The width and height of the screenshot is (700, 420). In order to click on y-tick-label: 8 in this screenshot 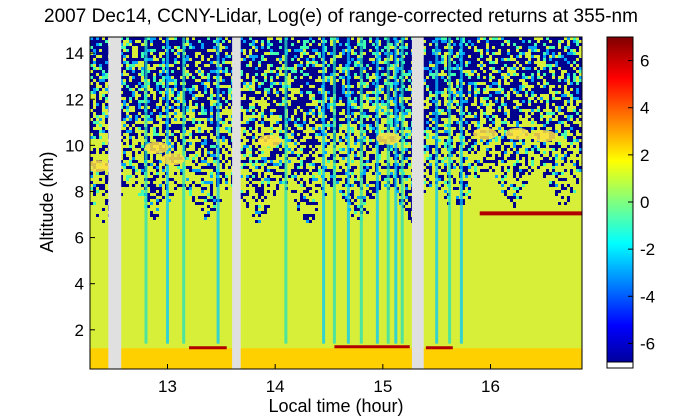, I will do `click(79, 191)`.